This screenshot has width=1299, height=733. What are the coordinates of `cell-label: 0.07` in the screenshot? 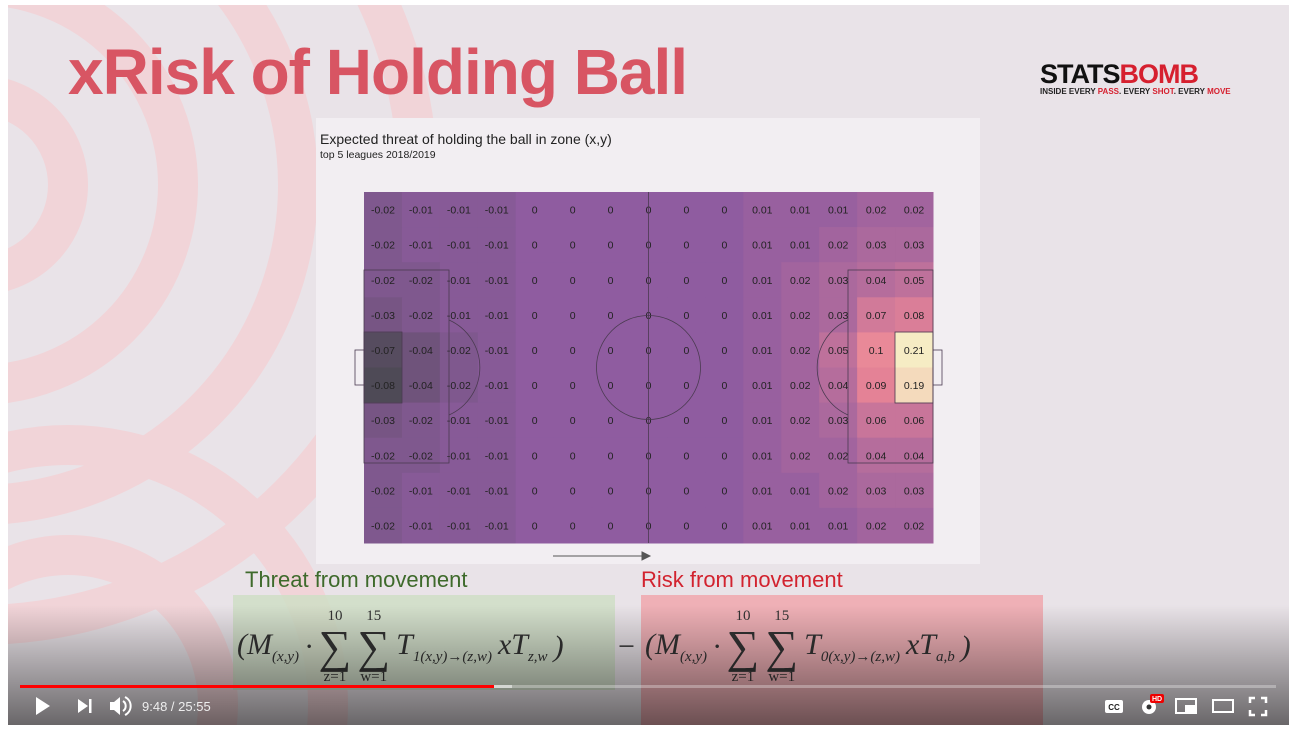 It's located at (876, 316).